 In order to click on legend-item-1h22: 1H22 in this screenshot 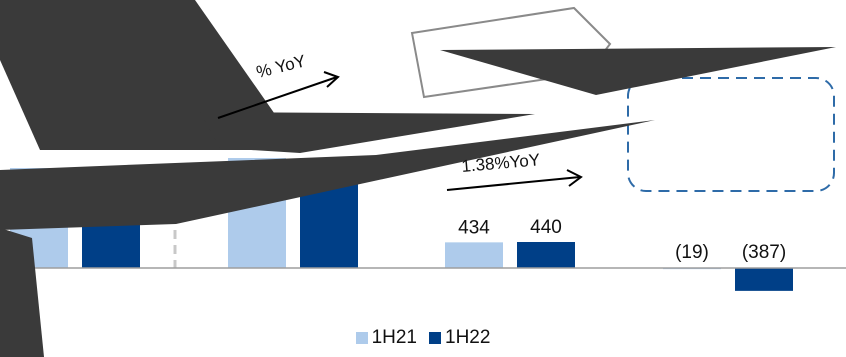, I will do `click(459, 338)`.